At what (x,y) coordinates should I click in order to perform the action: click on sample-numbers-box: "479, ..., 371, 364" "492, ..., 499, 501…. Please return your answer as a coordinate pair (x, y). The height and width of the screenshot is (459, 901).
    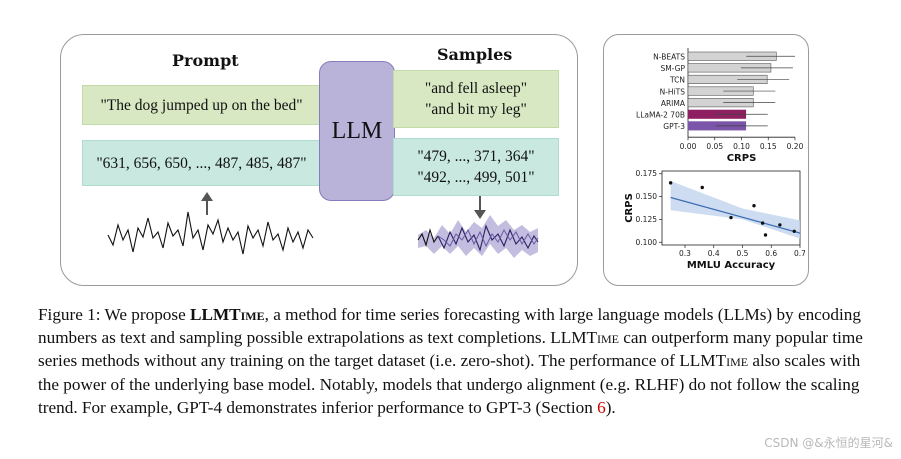
    Looking at the image, I should click on (476, 167).